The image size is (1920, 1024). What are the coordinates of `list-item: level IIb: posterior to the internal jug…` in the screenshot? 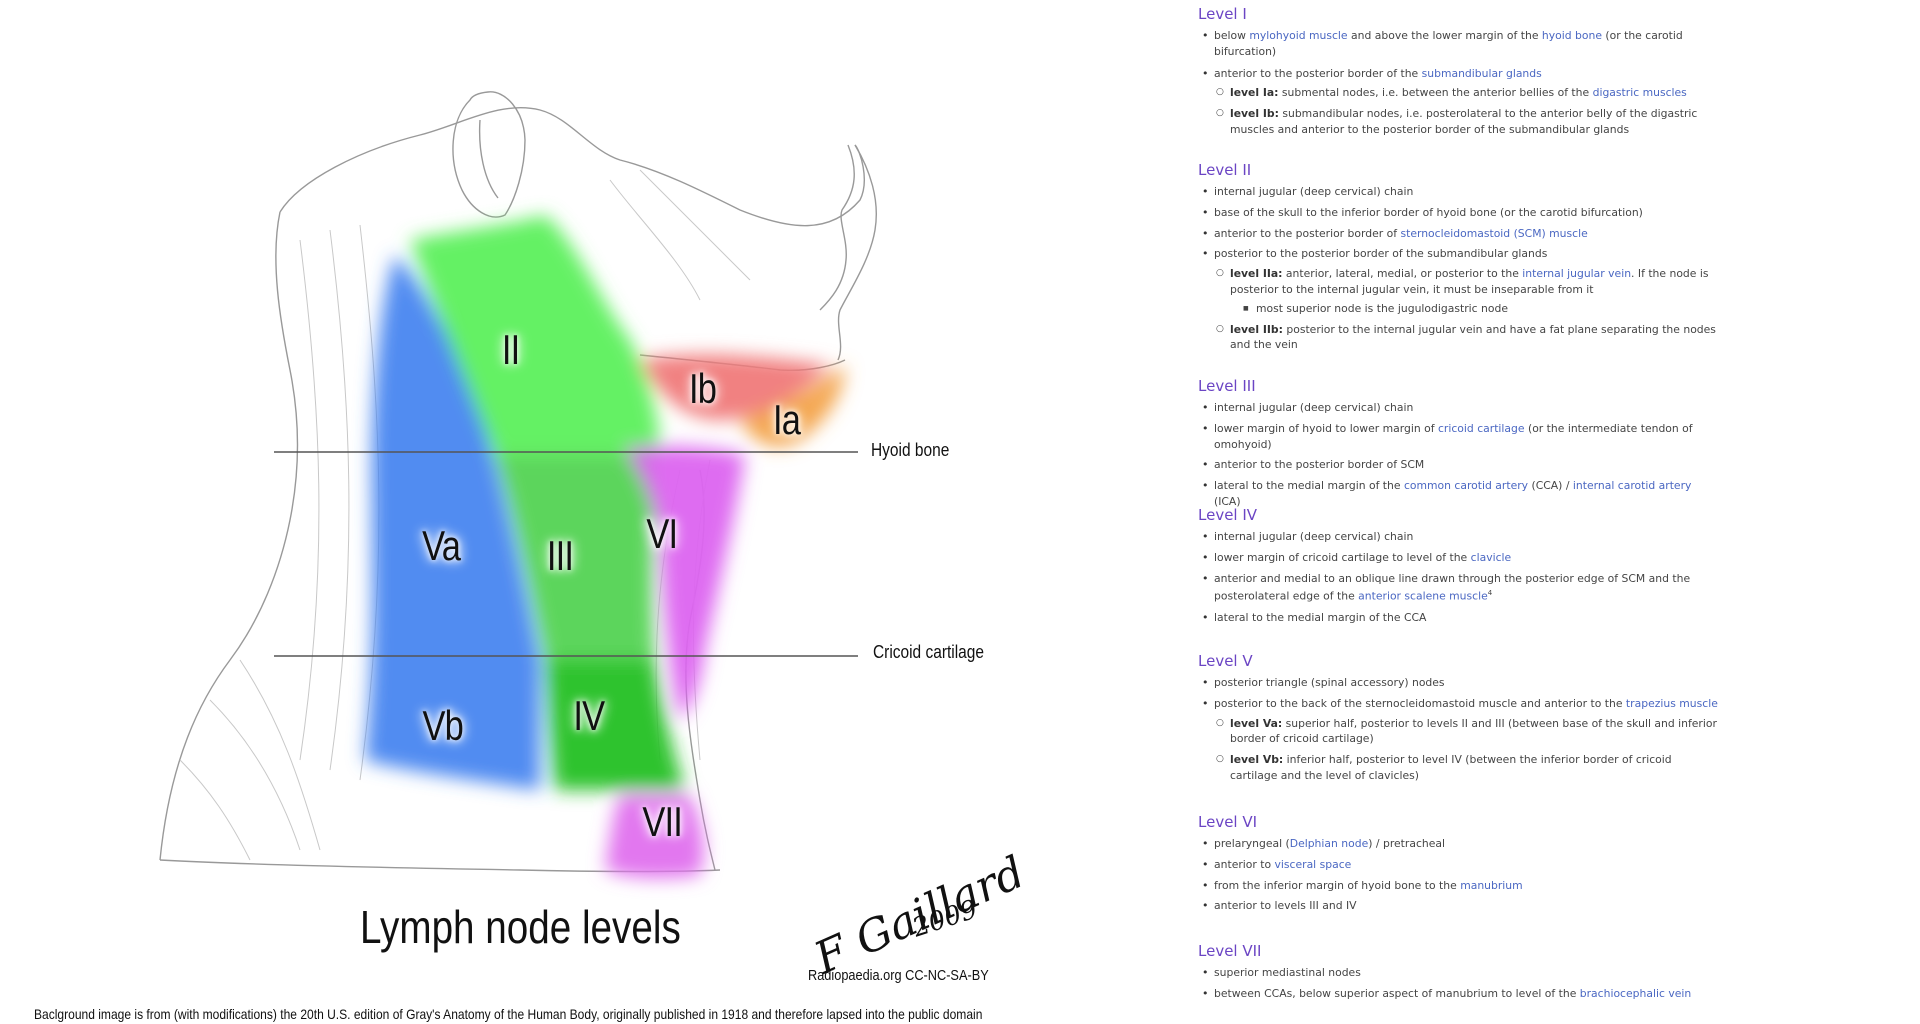 It's located at (1466, 338).